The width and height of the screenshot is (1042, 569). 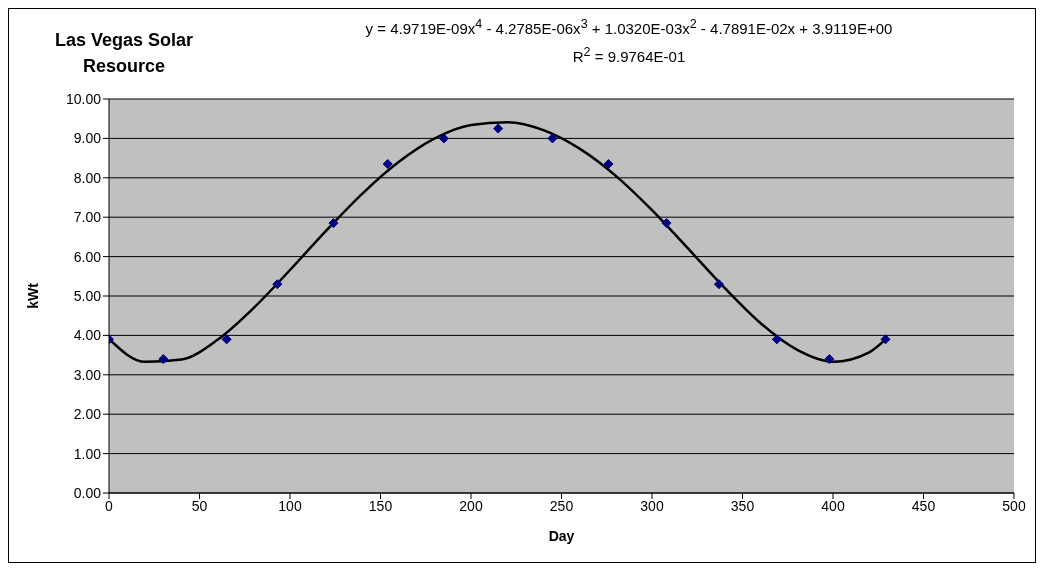 What do you see at coordinates (87, 177) in the screenshot?
I see `y-tick-label: 8.00` at bounding box center [87, 177].